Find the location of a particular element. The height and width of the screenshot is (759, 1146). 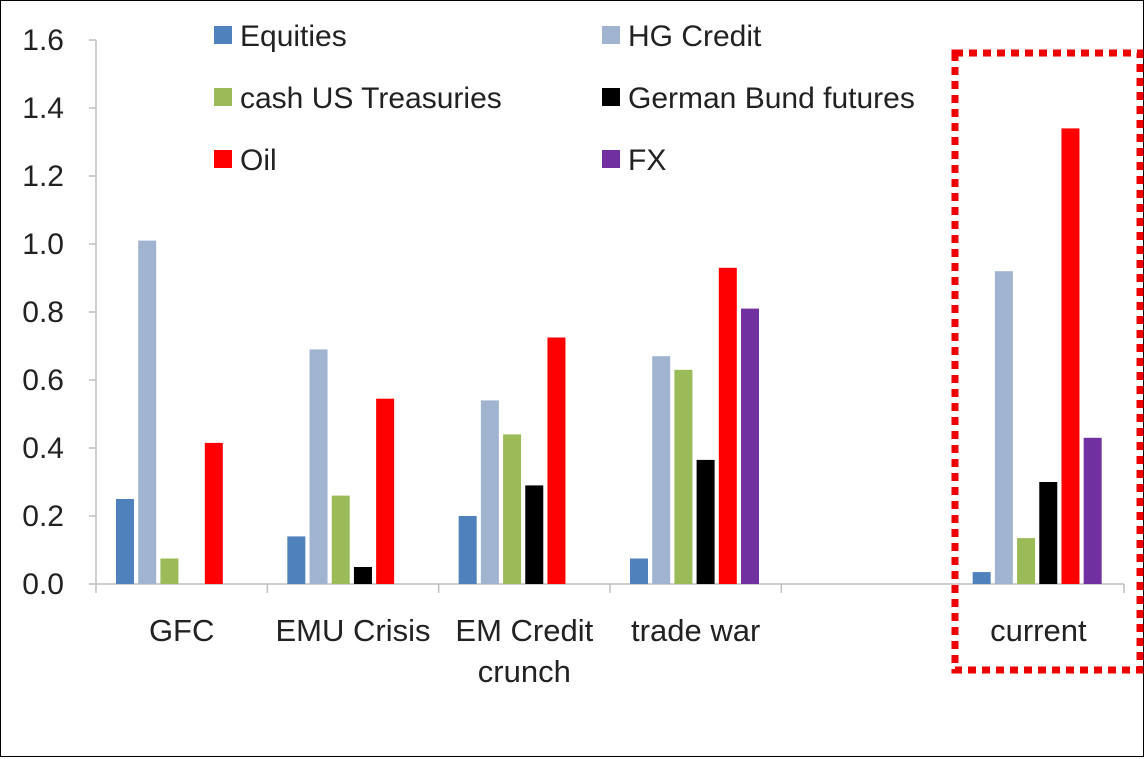

legend-label: Equities is located at coordinates (293, 36).